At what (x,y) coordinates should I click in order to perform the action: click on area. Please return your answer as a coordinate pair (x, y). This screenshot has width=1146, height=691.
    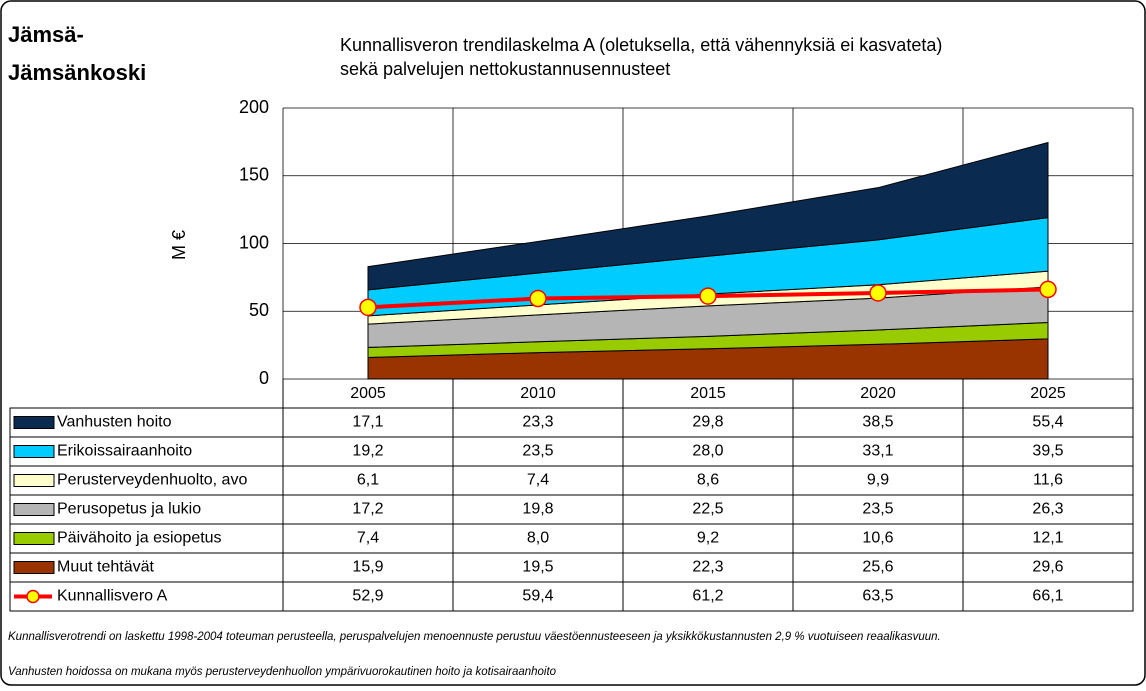
    Looking at the image, I should click on (708, 216).